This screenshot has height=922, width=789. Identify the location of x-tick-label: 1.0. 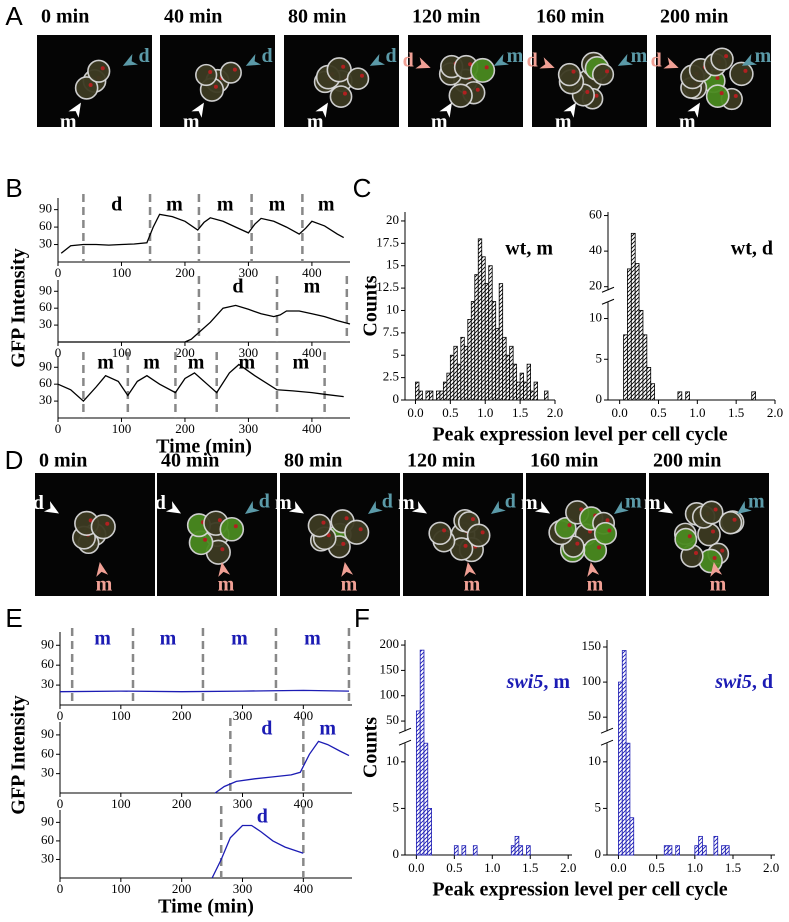
(695, 867).